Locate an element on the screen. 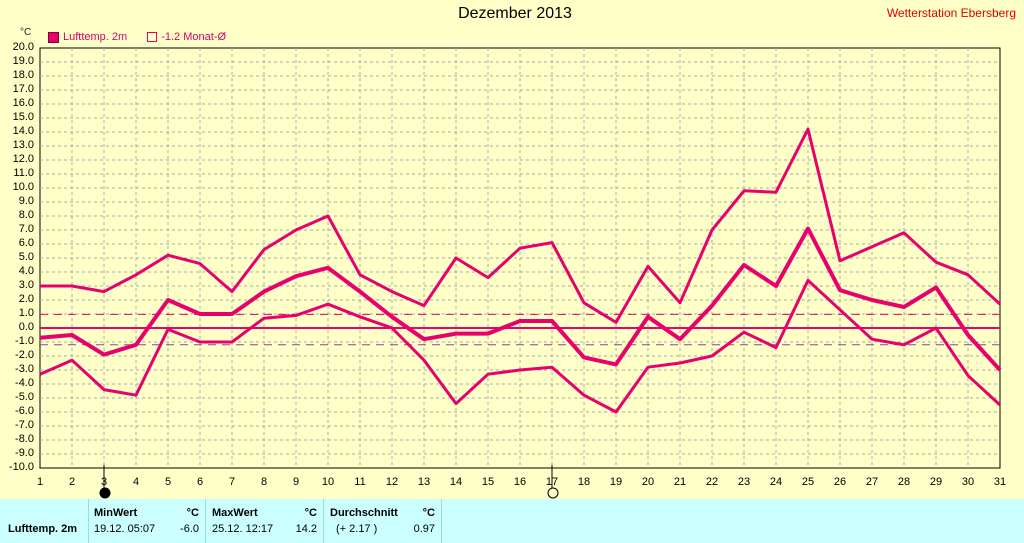  x-tick-label: 11 is located at coordinates (360, 482).